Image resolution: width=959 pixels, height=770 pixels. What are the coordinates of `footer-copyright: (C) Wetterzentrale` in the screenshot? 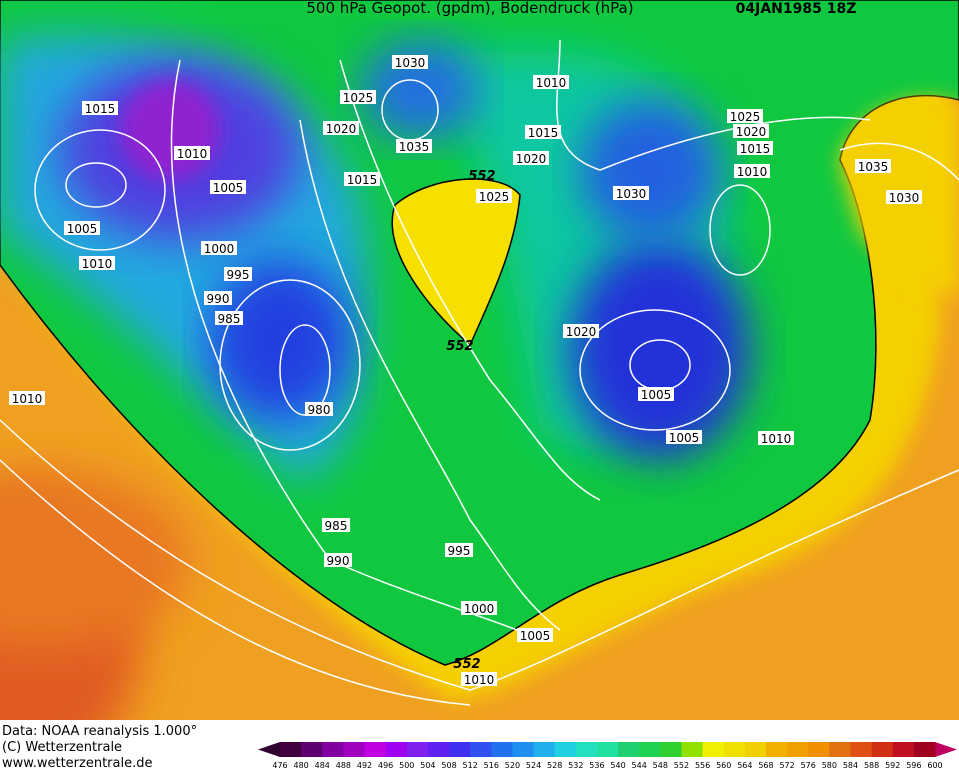 It's located at (62, 747).